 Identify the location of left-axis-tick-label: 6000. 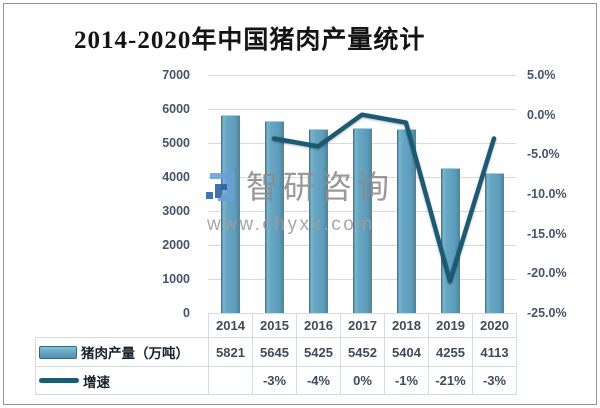
(176, 109).